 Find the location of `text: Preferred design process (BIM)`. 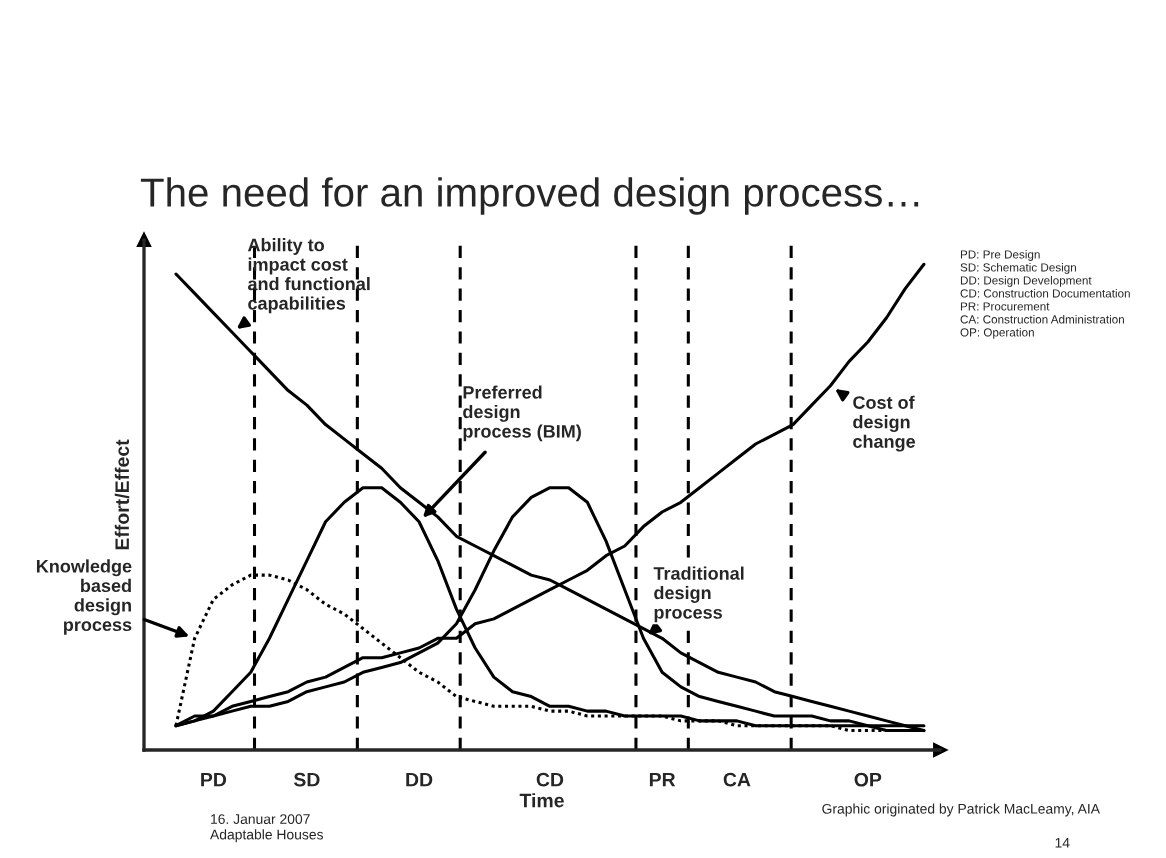

text: Preferred design process (BIM) is located at coordinates (522, 413).